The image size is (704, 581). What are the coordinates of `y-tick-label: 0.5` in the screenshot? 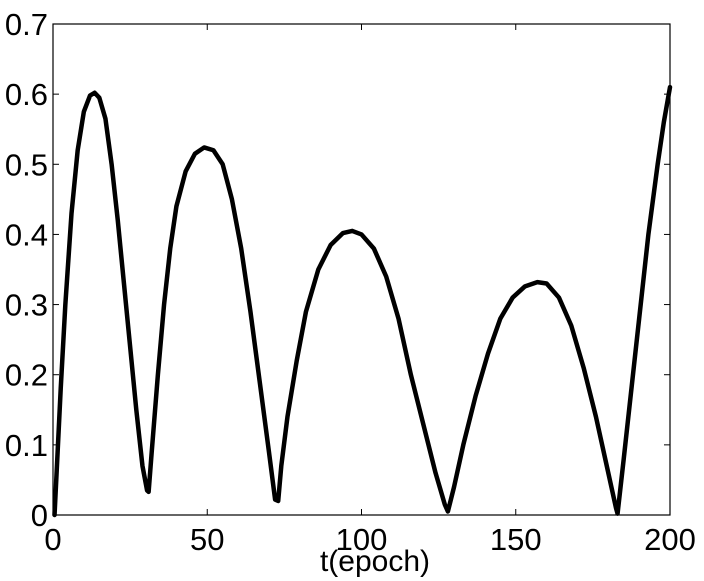 It's located at (26, 164).